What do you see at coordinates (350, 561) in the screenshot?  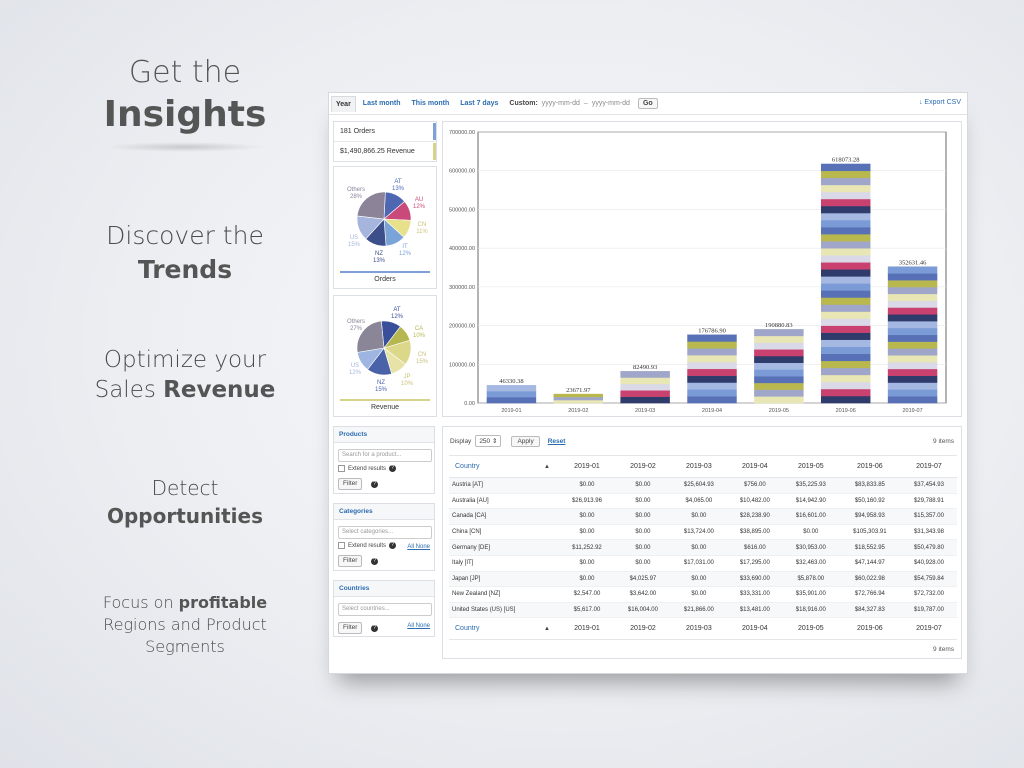 I see `categories-filter-button: Filter` at bounding box center [350, 561].